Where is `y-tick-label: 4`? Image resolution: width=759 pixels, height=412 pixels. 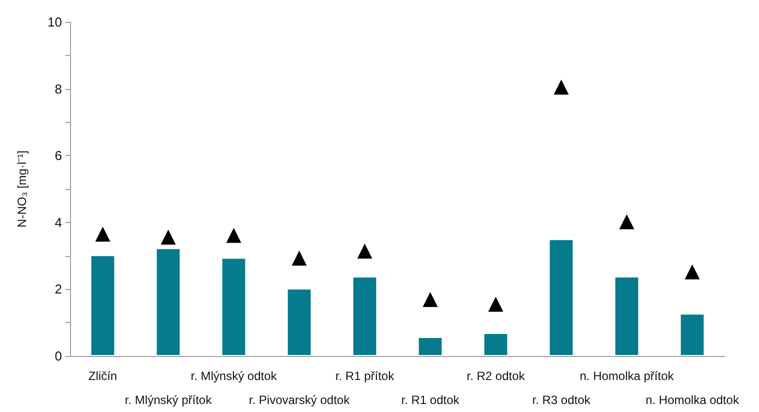 y-tick-label: 4 is located at coordinates (58, 222).